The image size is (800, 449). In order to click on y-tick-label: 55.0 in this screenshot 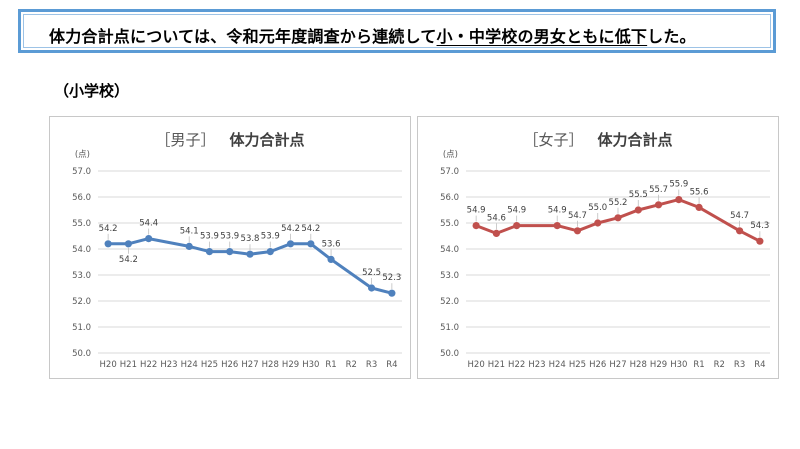, I will do `click(81, 224)`.